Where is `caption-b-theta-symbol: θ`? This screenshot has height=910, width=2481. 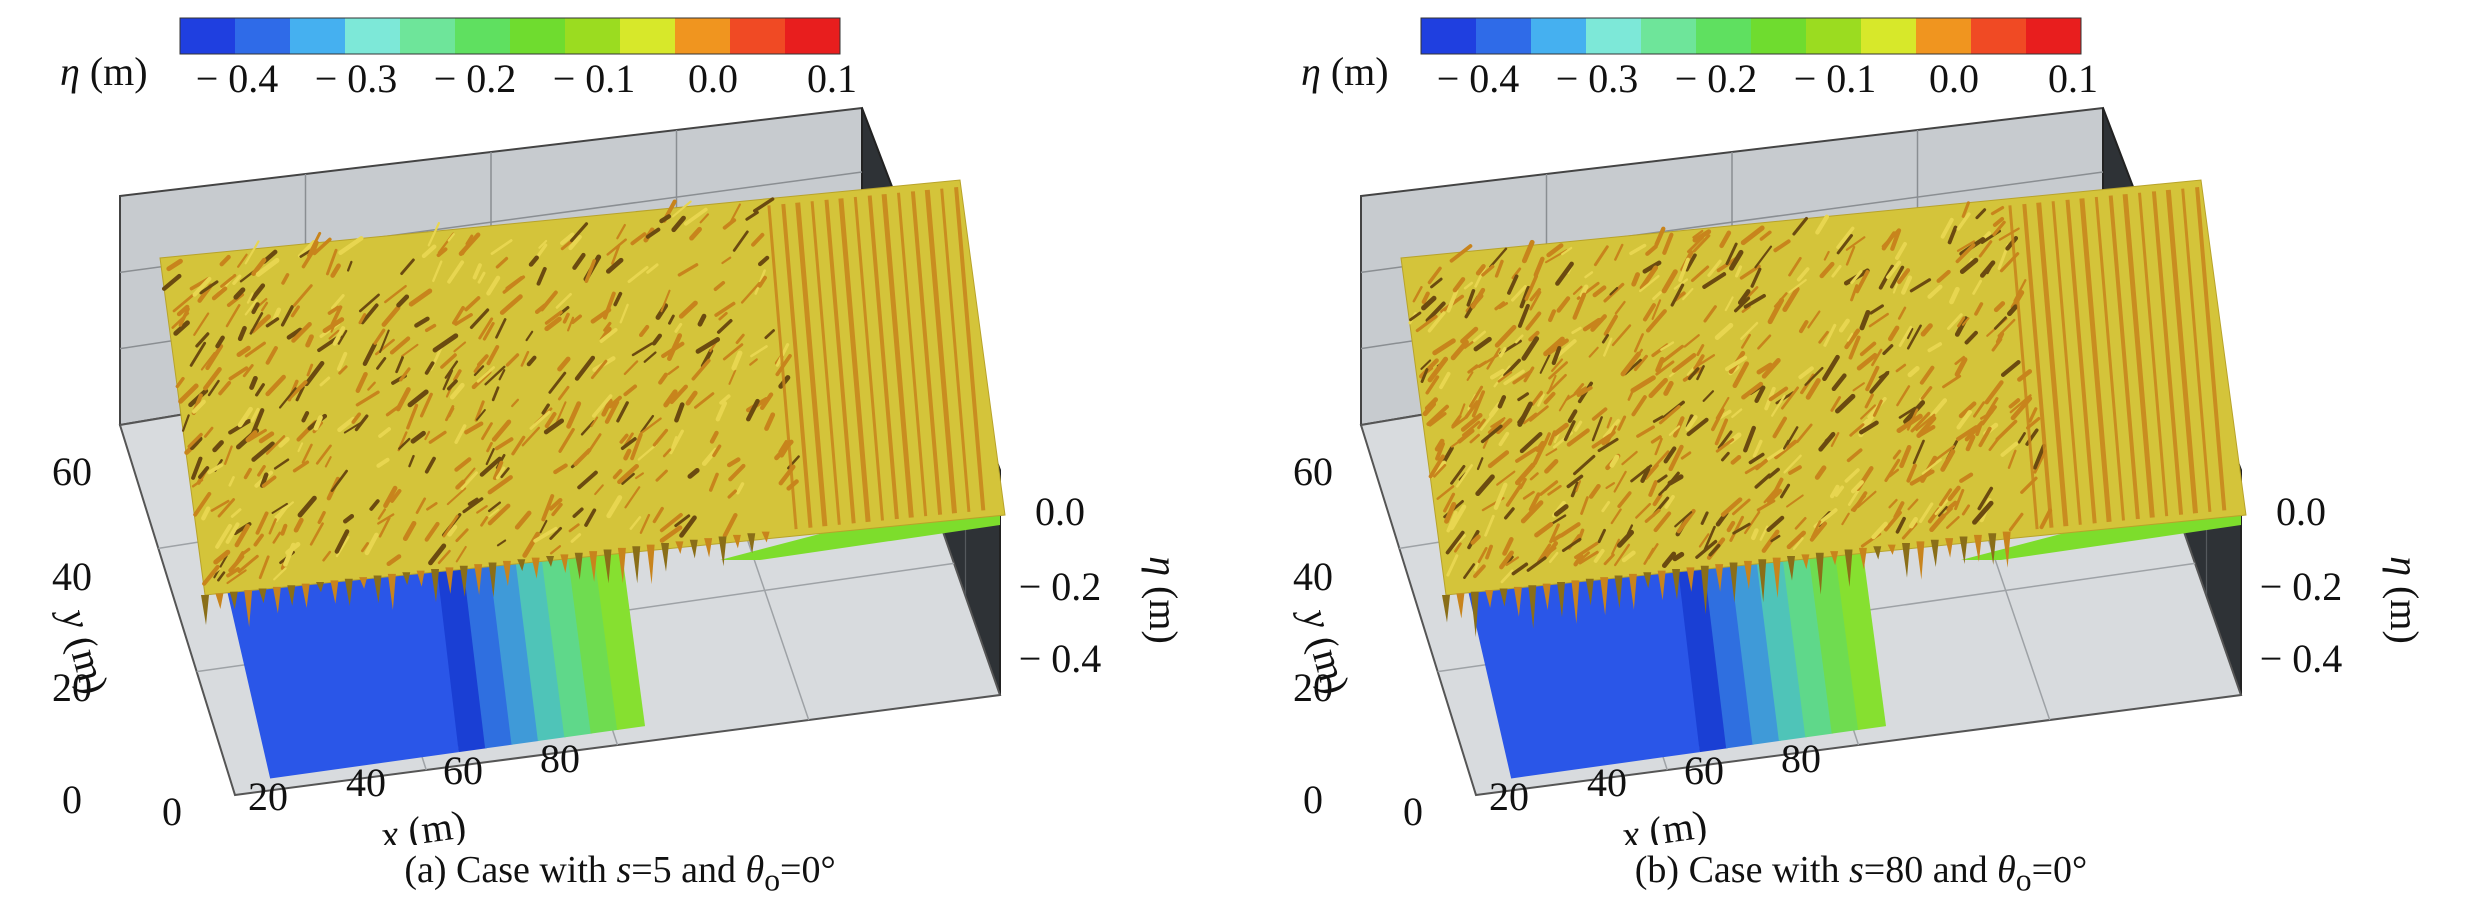 caption-b-theta-symbol: θ is located at coordinates (2006, 870).